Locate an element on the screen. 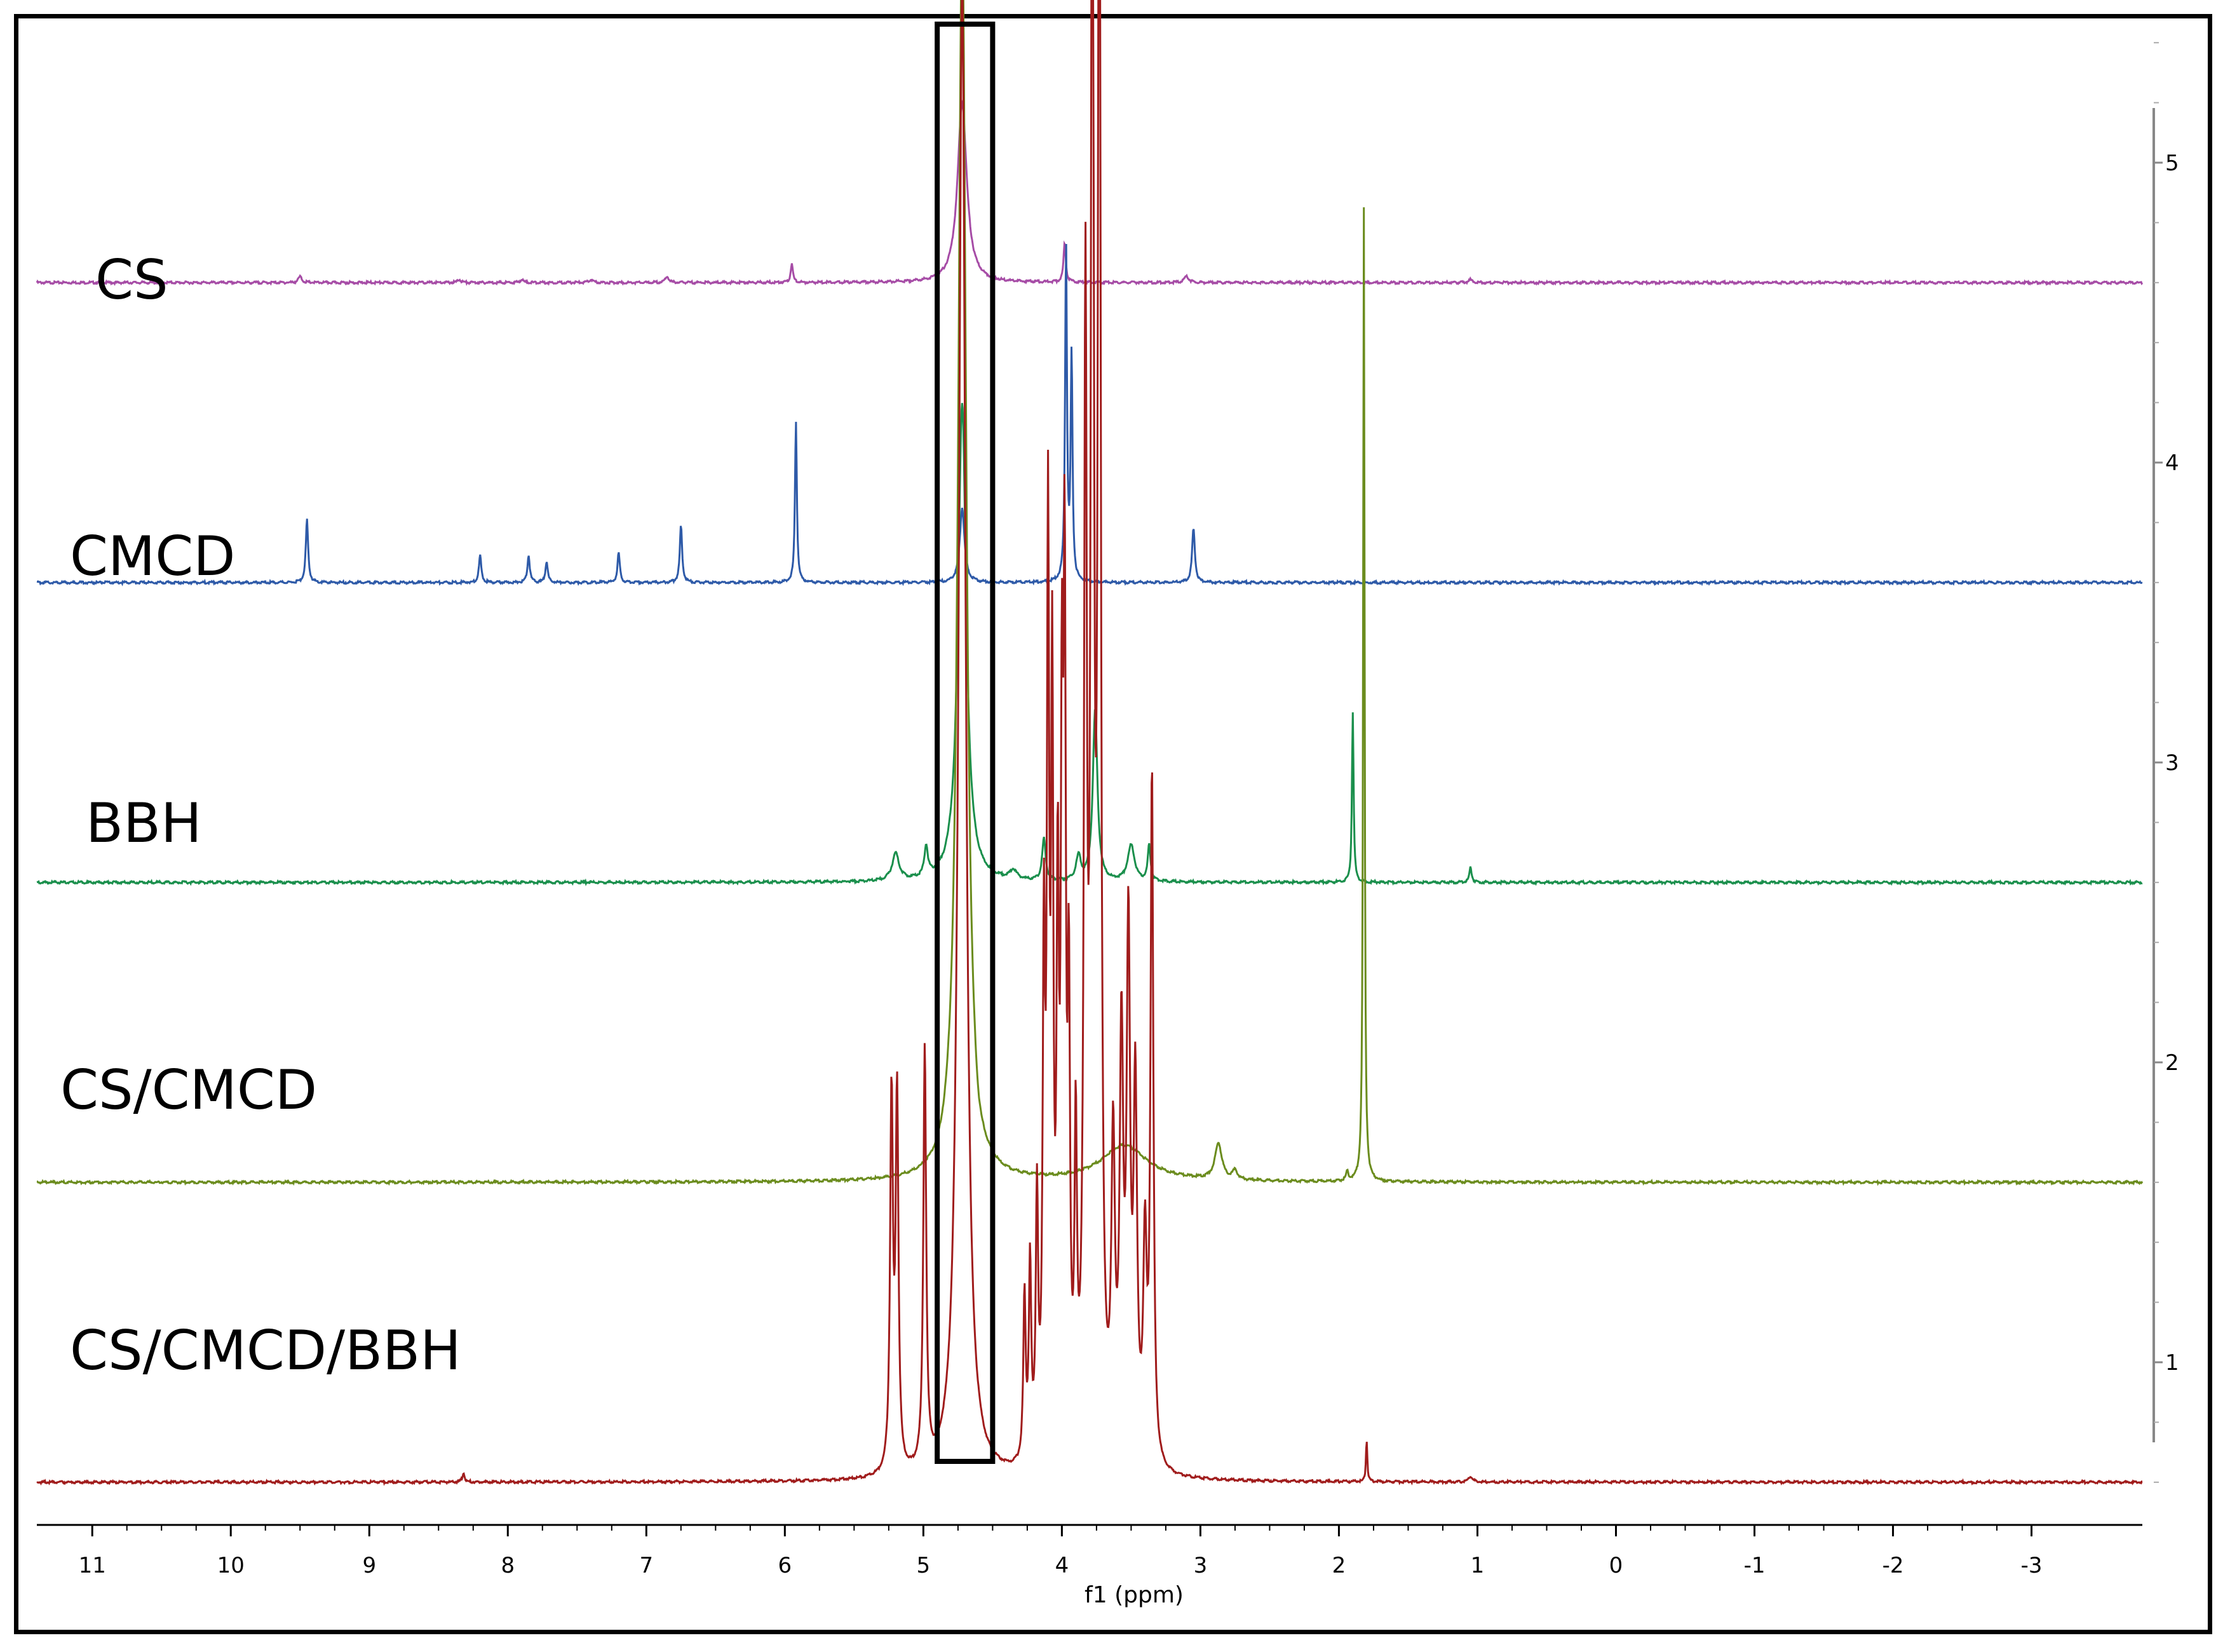  y-axis: 1 2 3 4 5 is located at coordinates (2166, 763).